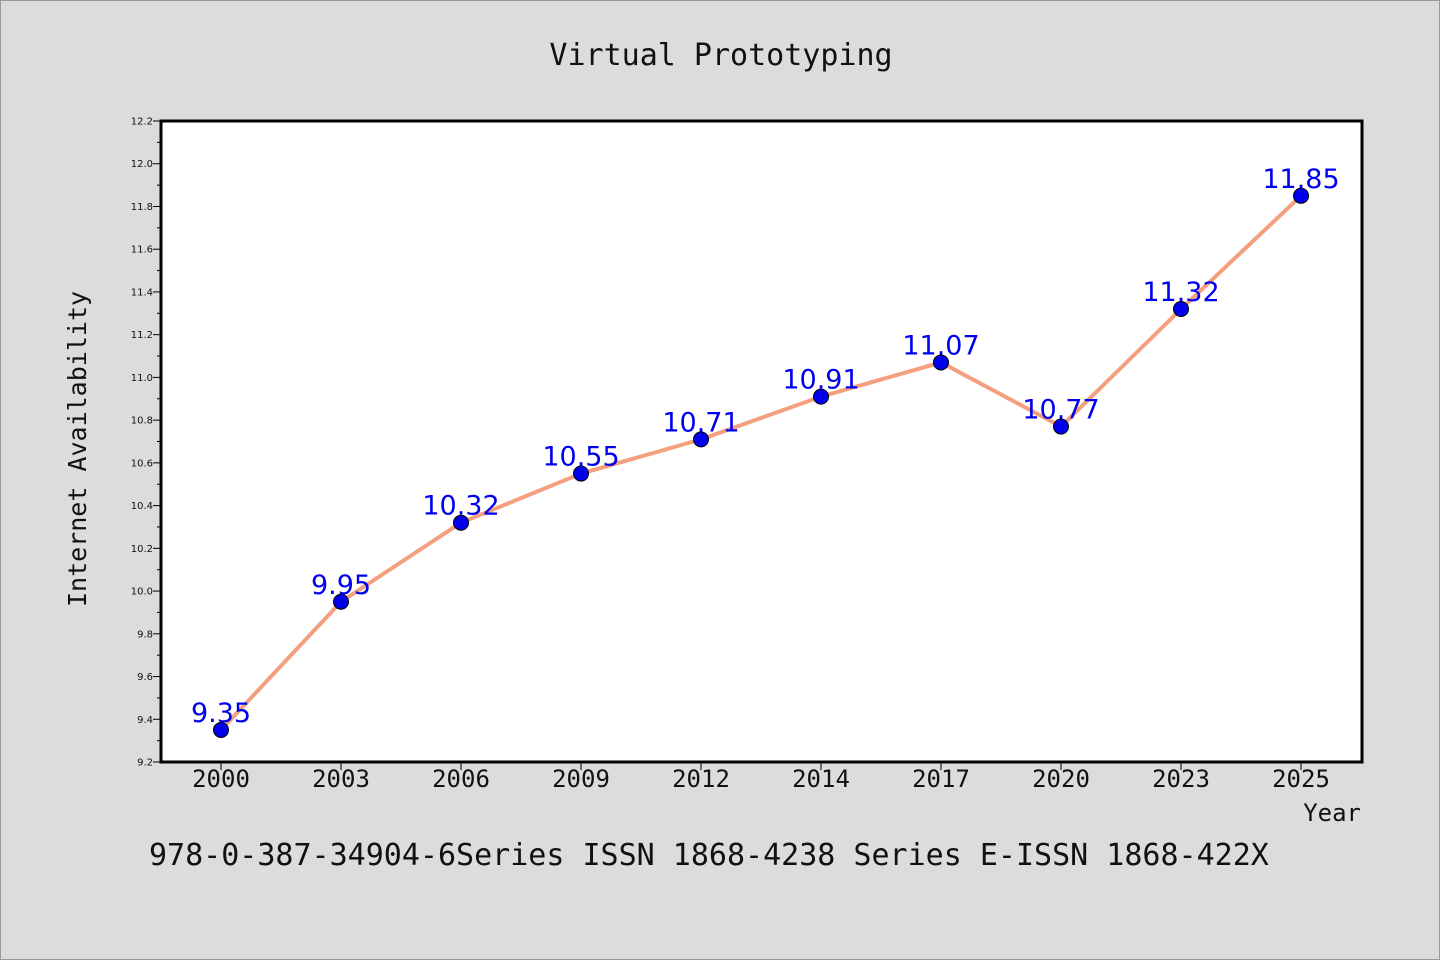 The height and width of the screenshot is (960, 1440). I want to click on data-label-6: 11.07, so click(940, 345).